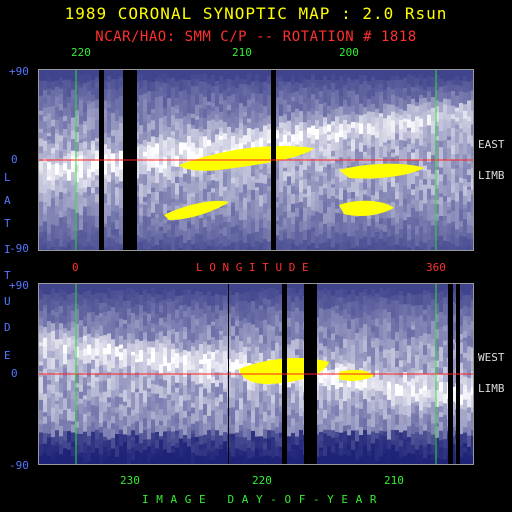 The height and width of the screenshot is (512, 512). Describe the element at coordinates (394, 480) in the screenshot. I see `bottom-axis-label-210: 210` at that location.